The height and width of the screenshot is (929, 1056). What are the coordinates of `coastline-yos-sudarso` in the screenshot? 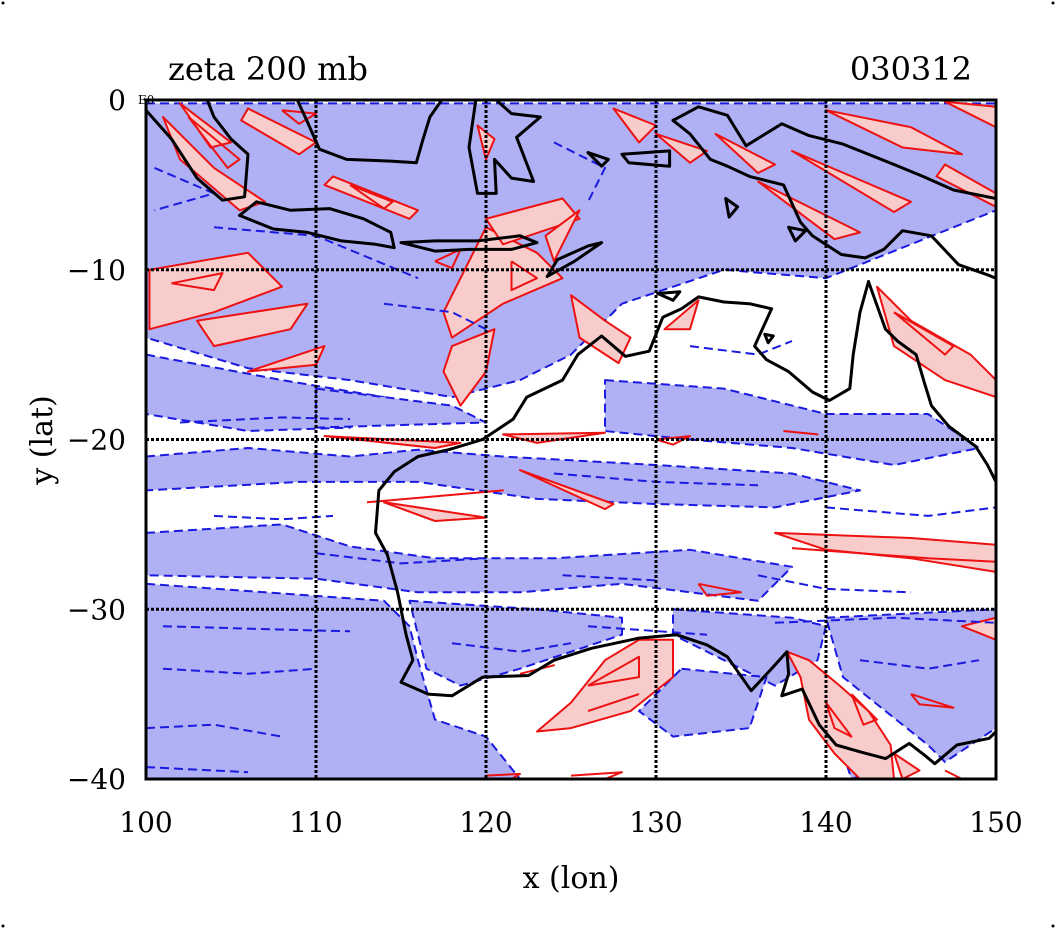 It's located at (797, 234).